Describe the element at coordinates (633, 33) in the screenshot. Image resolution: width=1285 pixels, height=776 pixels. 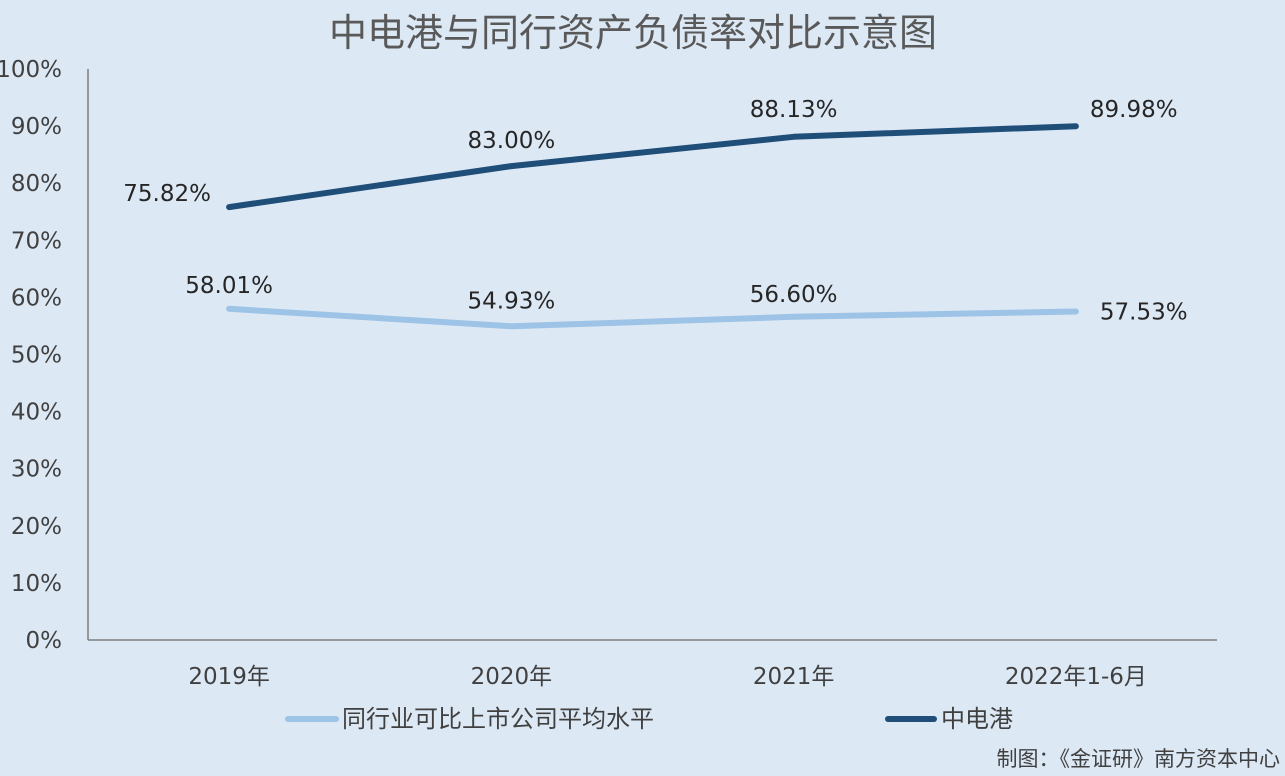
I see `chart-title: 中电港与同行资产负债率对比示意图` at that location.